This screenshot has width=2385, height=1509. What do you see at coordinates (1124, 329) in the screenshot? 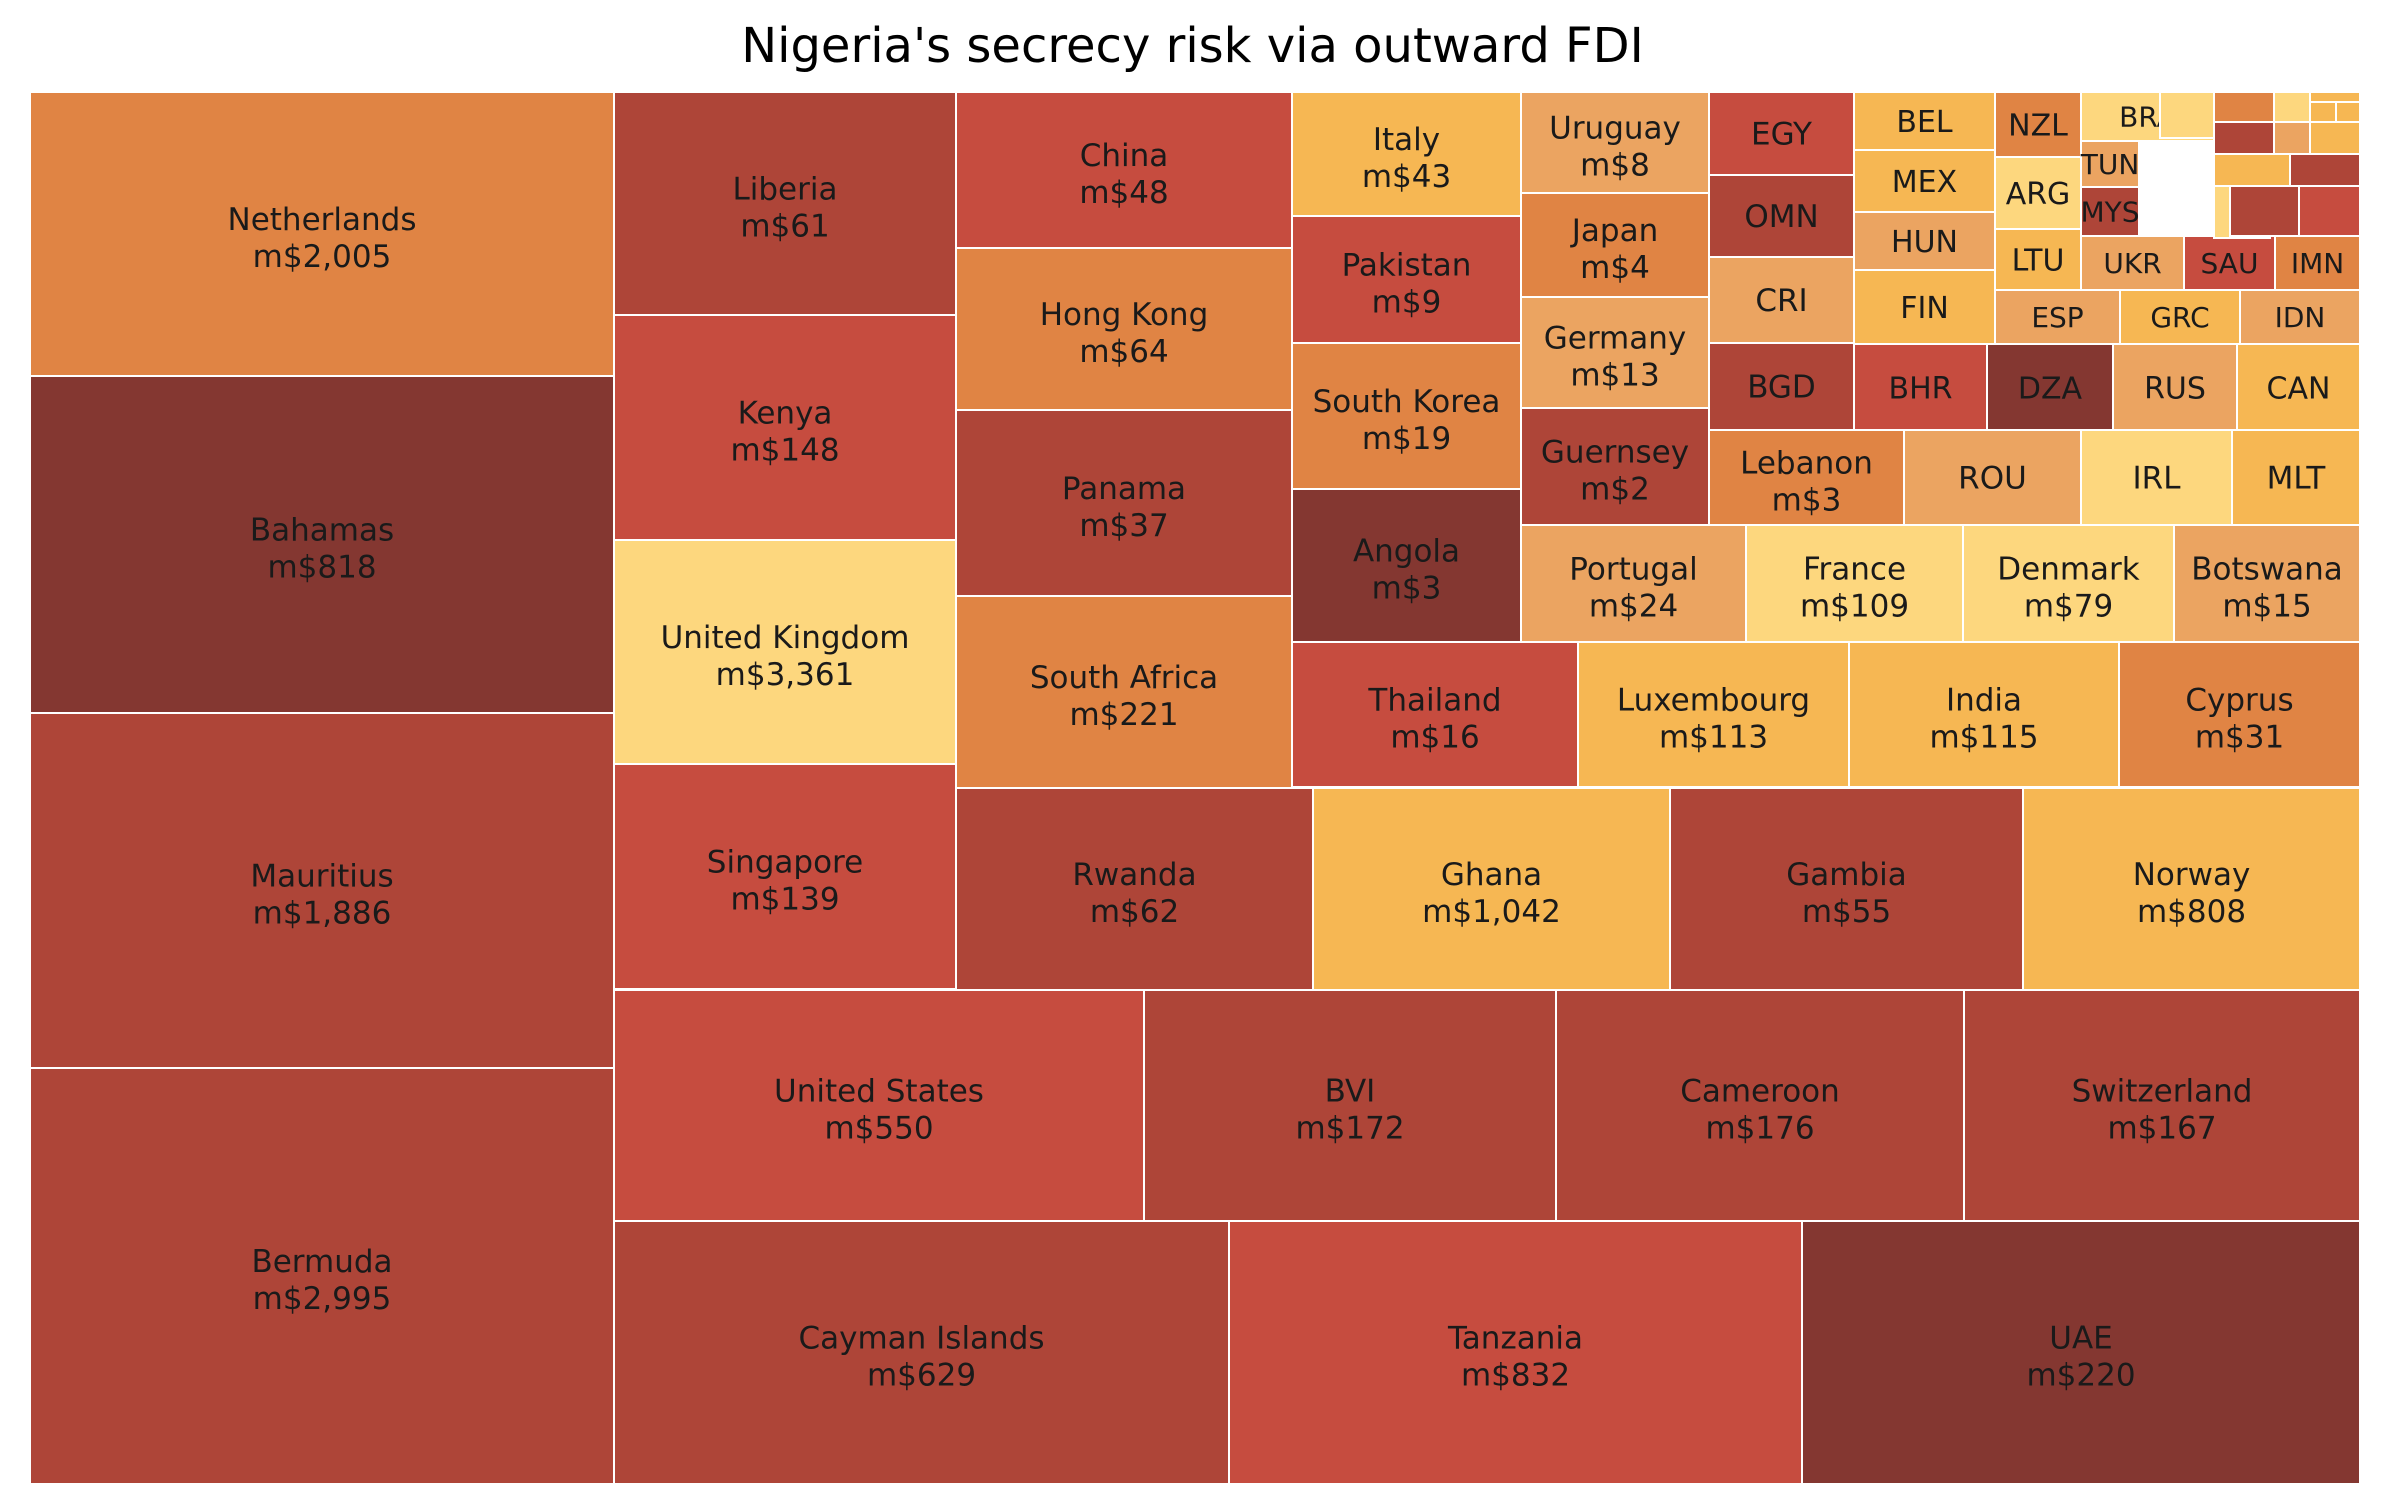
I see `treemap-cell-hong-kong` at bounding box center [1124, 329].